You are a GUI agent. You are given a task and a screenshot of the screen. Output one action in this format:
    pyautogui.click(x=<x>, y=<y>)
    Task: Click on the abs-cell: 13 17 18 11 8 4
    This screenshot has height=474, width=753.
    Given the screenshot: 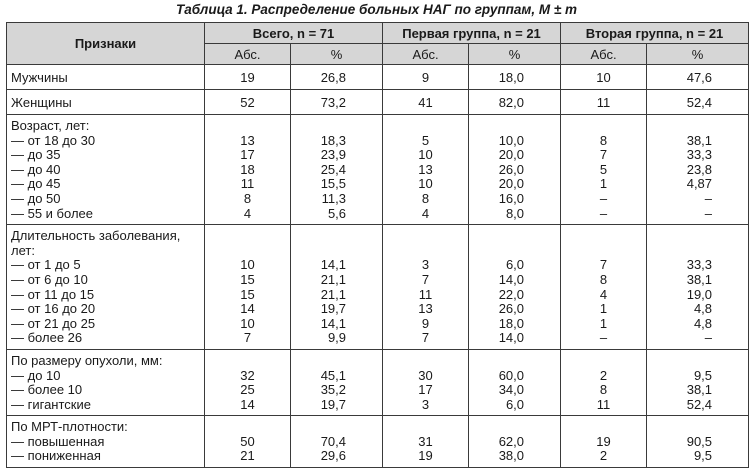 What is the action you would take?
    pyautogui.click(x=247, y=169)
    